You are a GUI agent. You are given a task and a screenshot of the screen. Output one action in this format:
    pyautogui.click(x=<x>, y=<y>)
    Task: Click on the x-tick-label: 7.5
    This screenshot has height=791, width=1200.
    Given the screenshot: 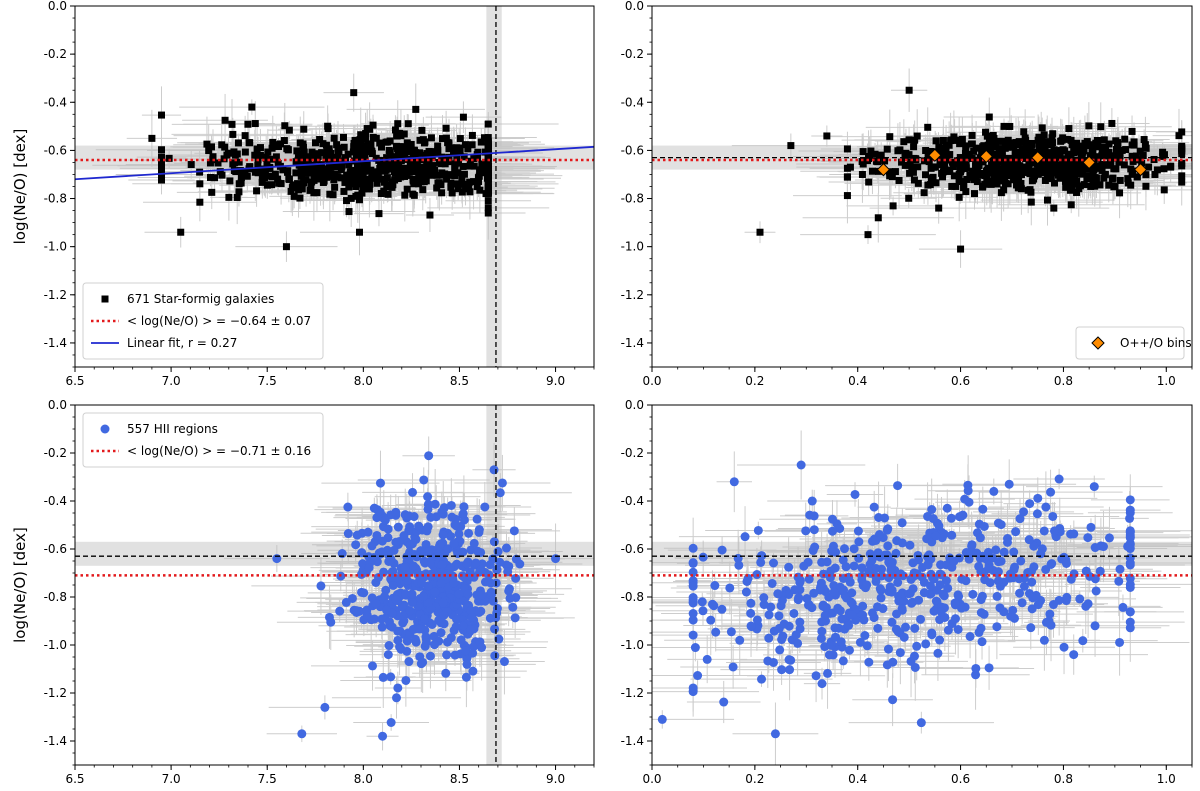 What is the action you would take?
    pyautogui.click(x=267, y=381)
    